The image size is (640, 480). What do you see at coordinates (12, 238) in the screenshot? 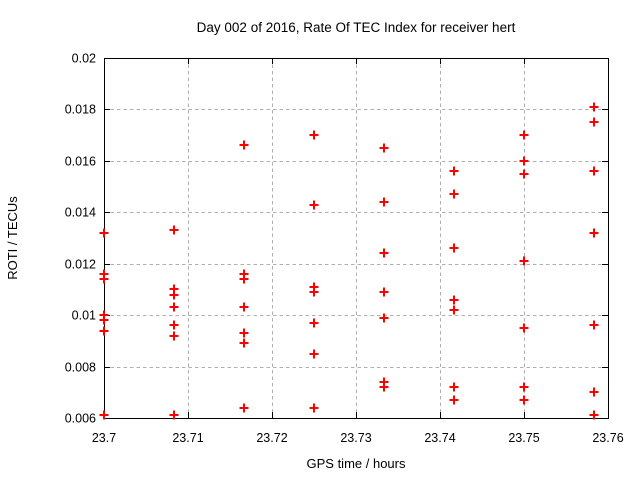
I see `y-axis-label: ROTI / TECUs` at bounding box center [12, 238].